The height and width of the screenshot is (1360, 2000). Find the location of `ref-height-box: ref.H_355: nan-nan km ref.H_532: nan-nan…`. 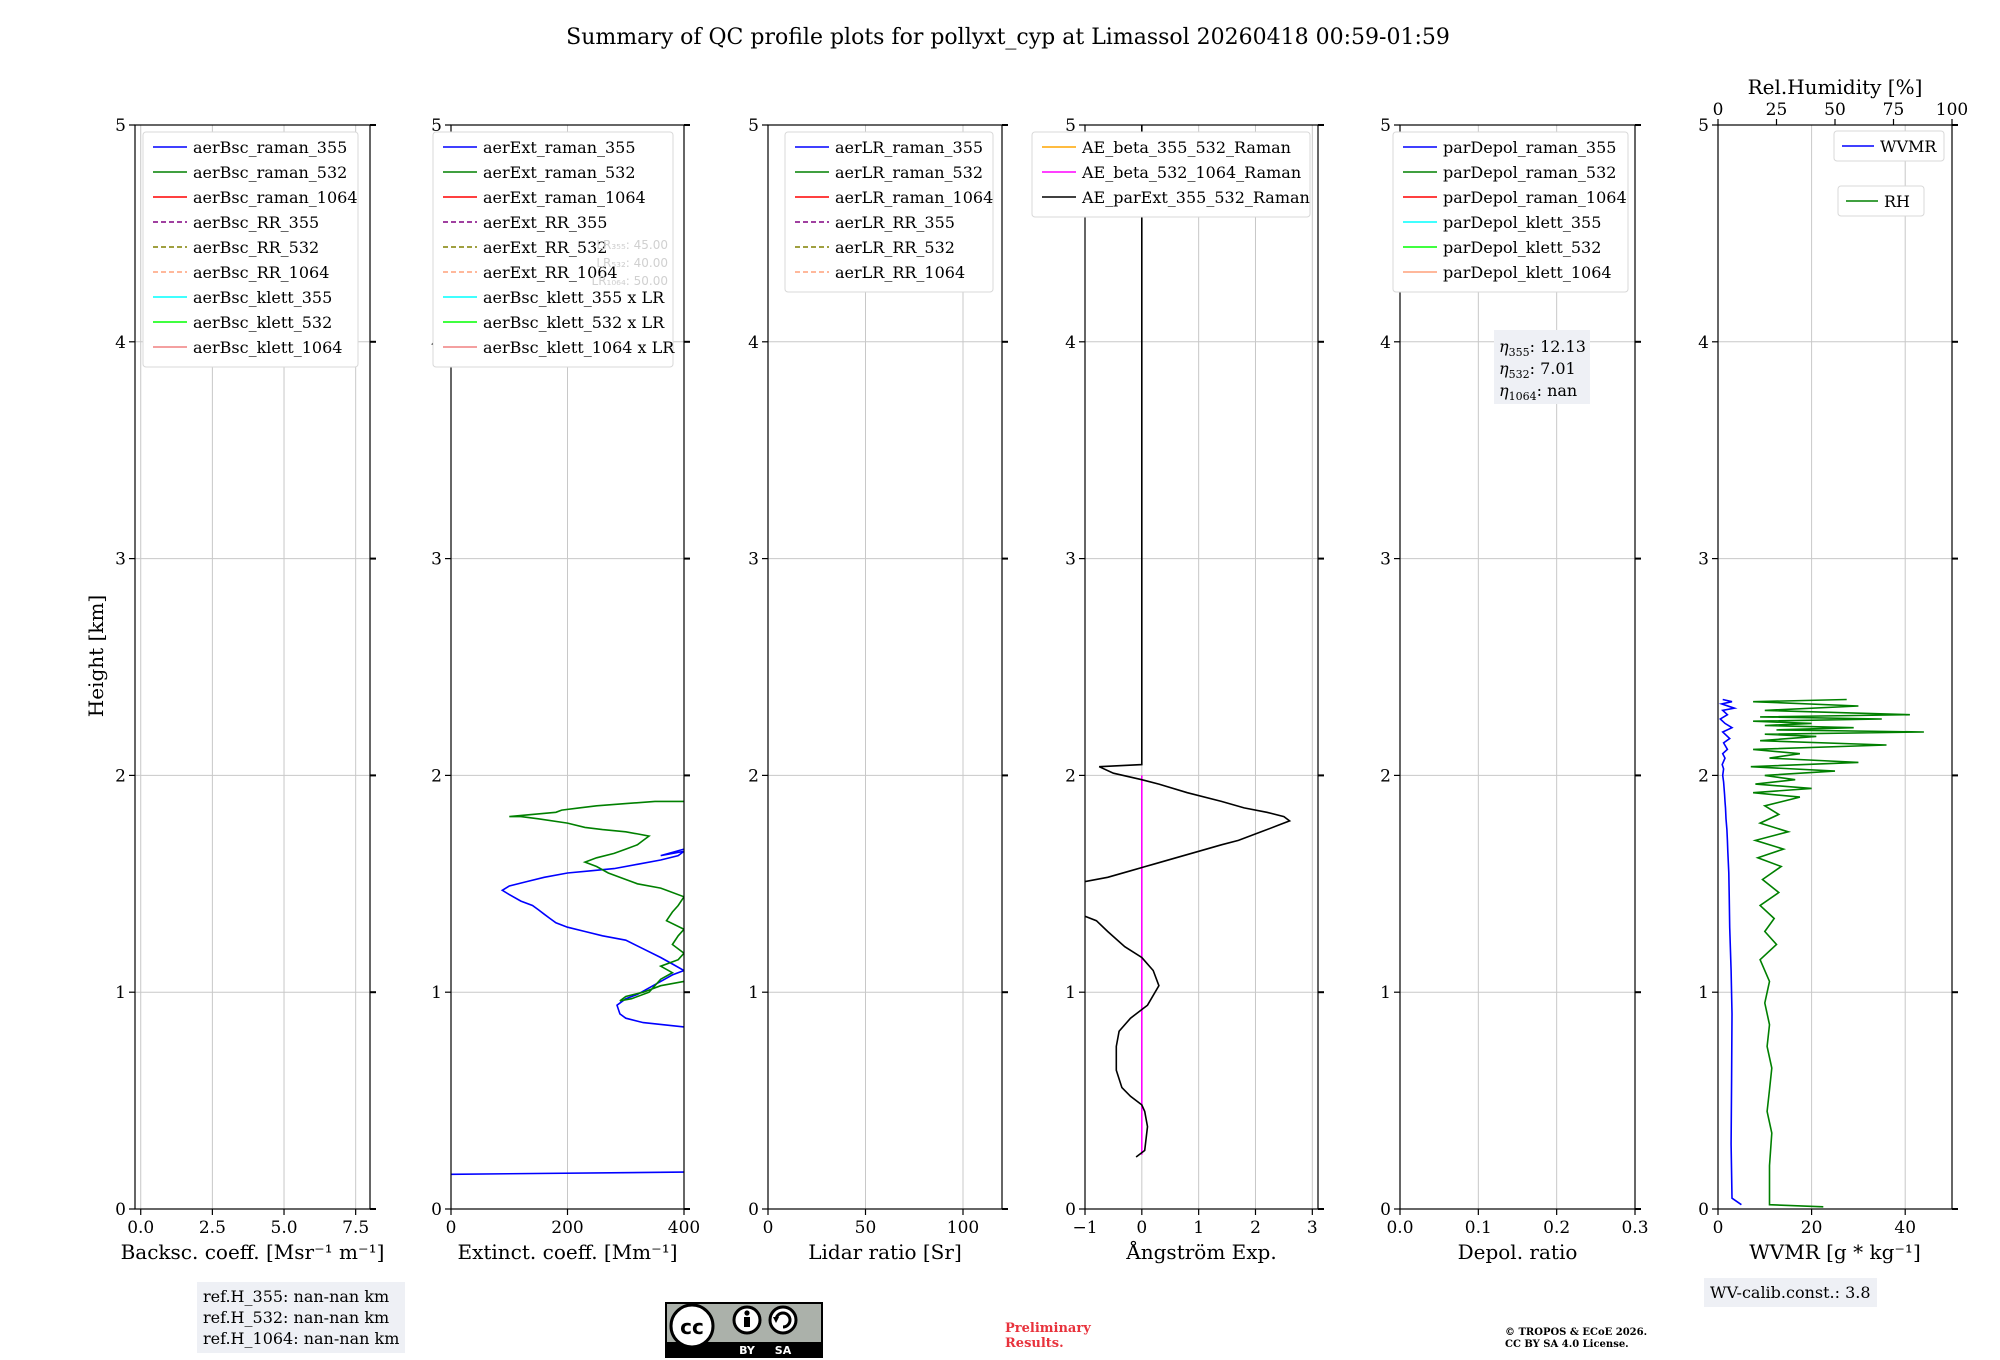

ref-height-box: ref.H_355: nan-nan km ref.H_532: nan-nan… is located at coordinates (301, 1317).